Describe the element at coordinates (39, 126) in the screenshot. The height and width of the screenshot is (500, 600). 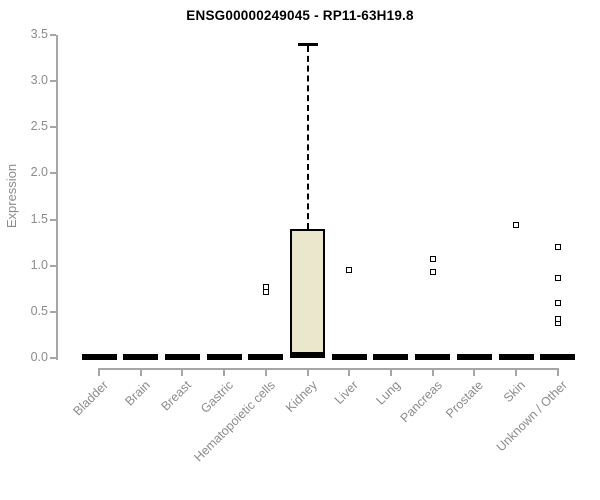
I see `y-tick-label: 2.5` at that location.